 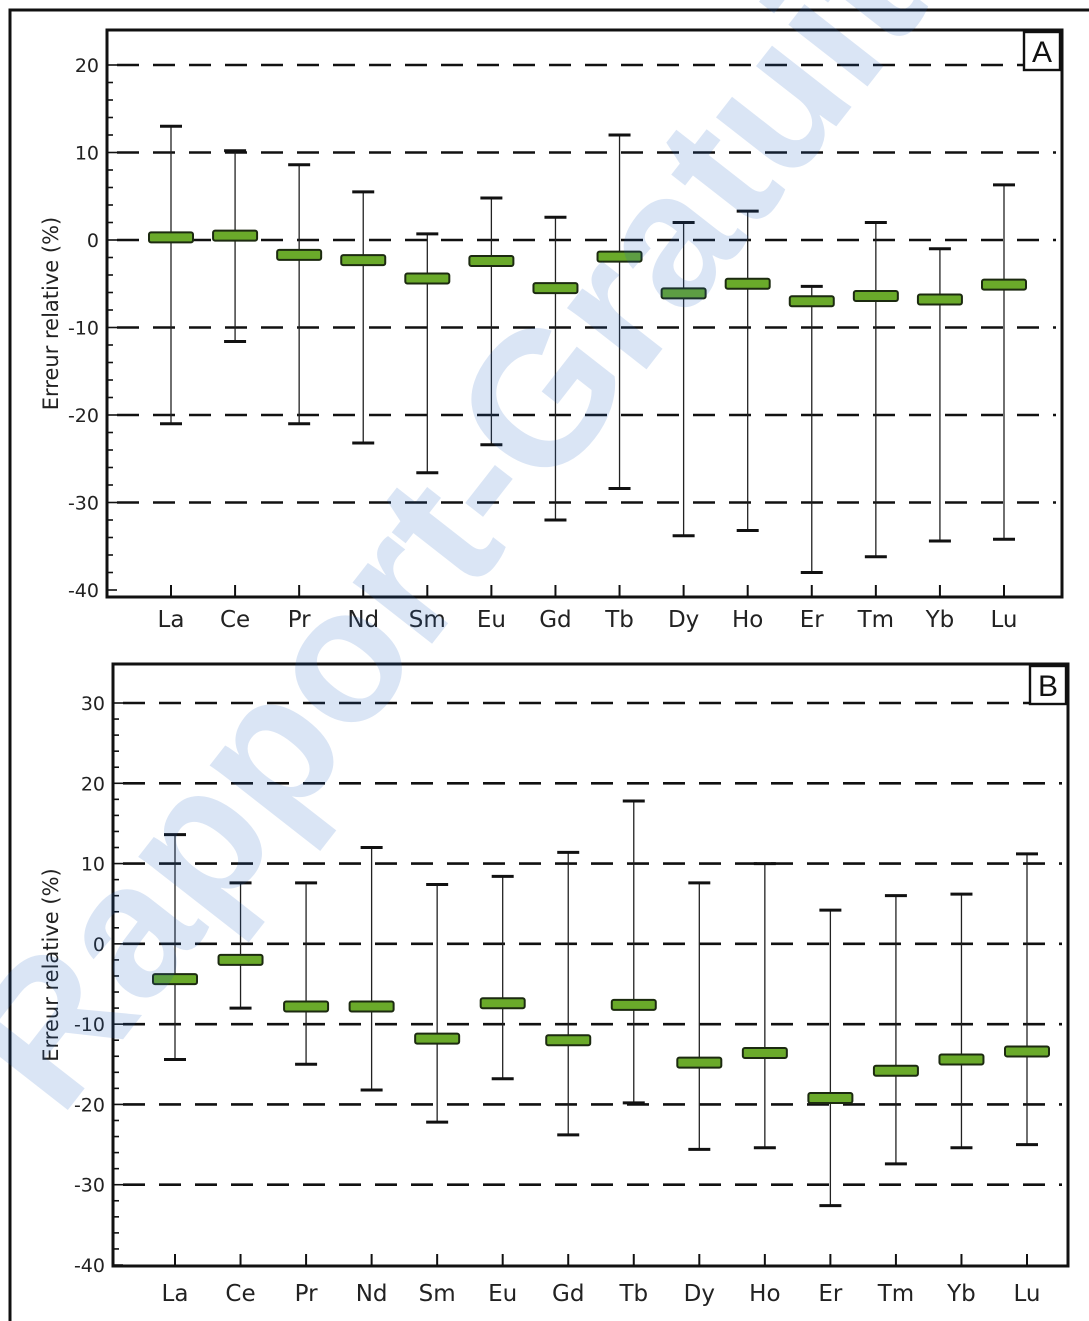 What do you see at coordinates (299, 620) in the screenshot?
I see `panel-a-x-label-pr: Pr` at bounding box center [299, 620].